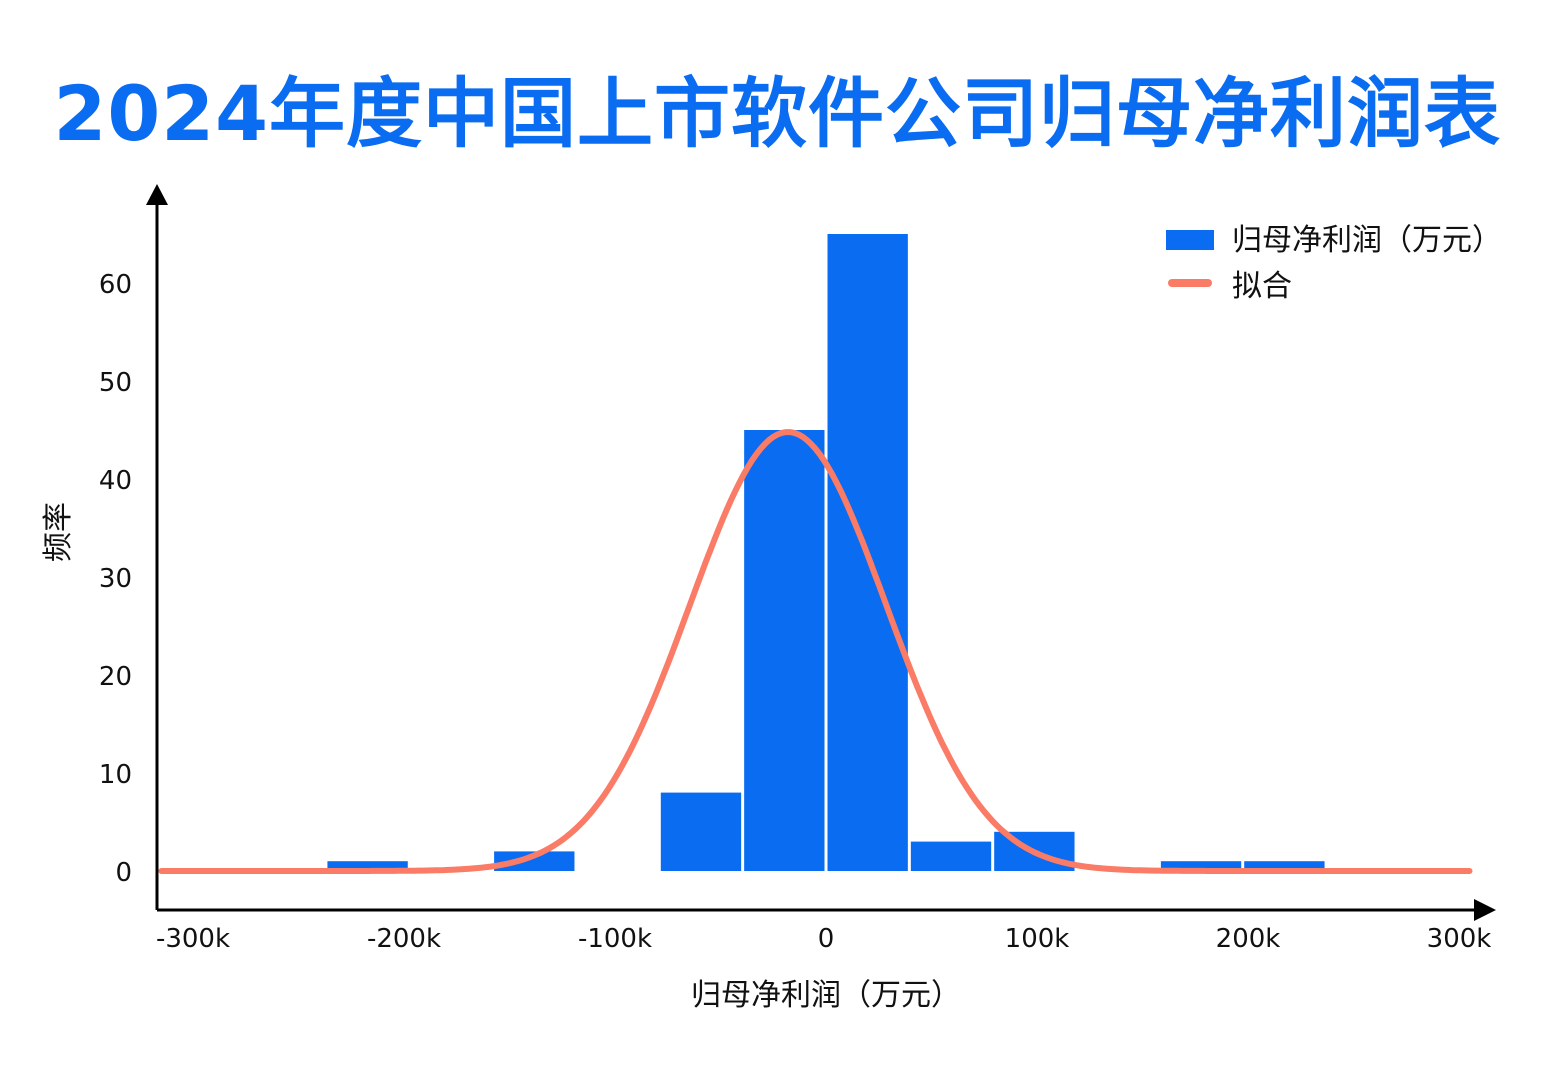 The height and width of the screenshot is (1080, 1563). Describe the element at coordinates (115, 383) in the screenshot. I see `y-tick-label: 50` at that location.